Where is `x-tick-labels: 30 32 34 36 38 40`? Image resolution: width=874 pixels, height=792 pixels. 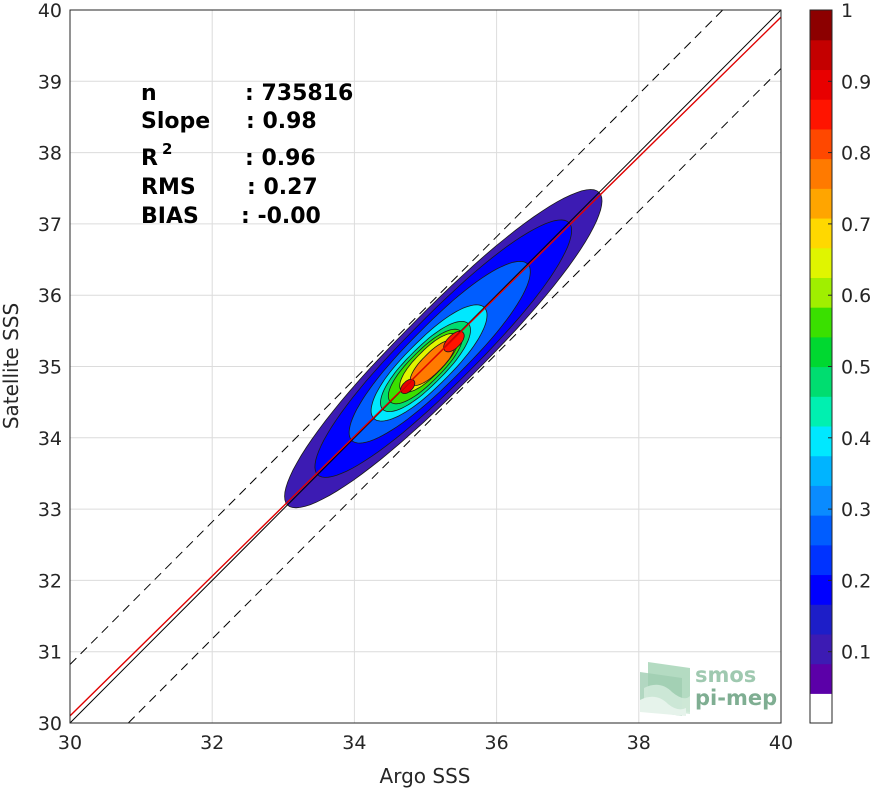 x-tick-labels: 30 32 34 36 38 40 is located at coordinates (425, 743).